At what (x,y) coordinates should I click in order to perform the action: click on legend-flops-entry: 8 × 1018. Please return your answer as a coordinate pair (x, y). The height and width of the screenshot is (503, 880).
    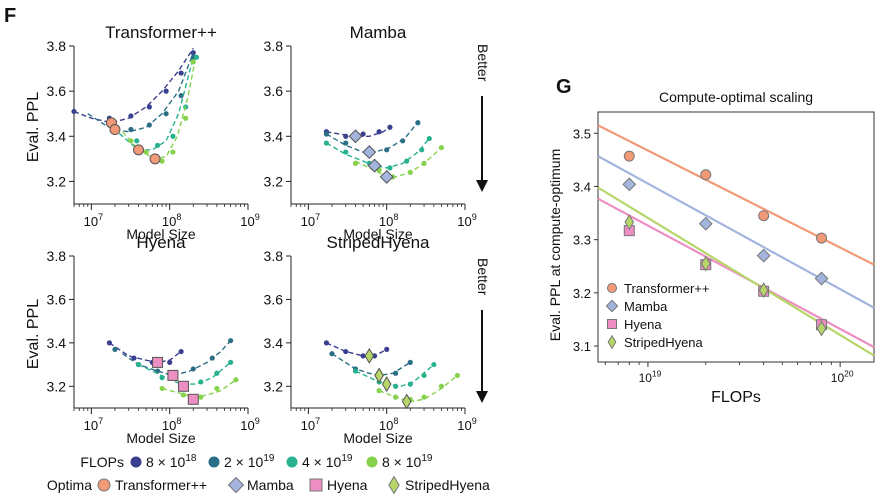
    Looking at the image, I should click on (163, 461).